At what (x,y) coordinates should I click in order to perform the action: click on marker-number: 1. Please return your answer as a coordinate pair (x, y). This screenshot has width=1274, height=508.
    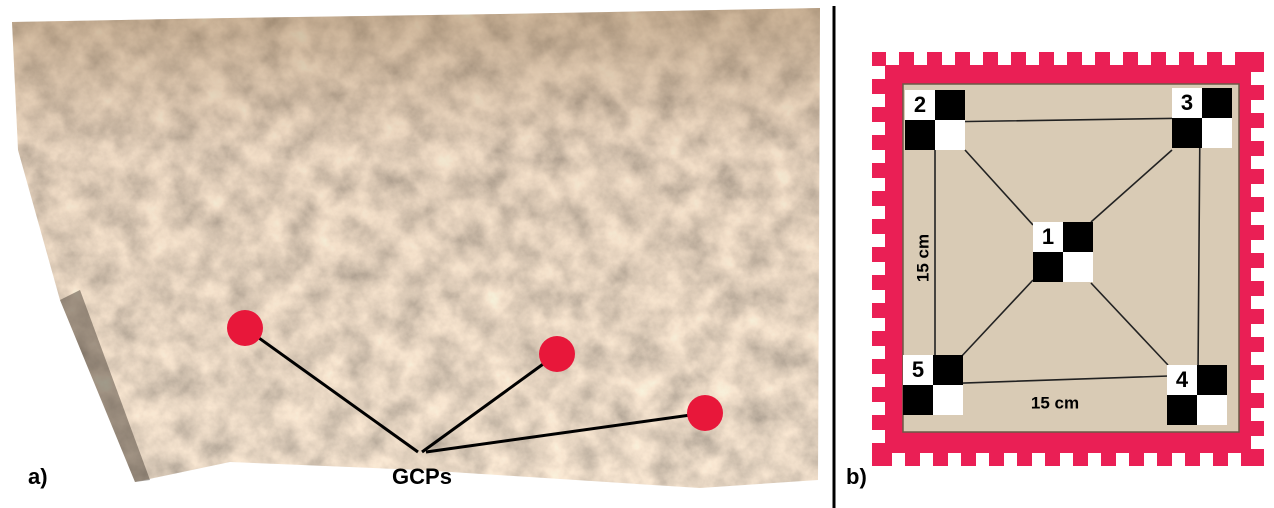
    Looking at the image, I should click on (1048, 236).